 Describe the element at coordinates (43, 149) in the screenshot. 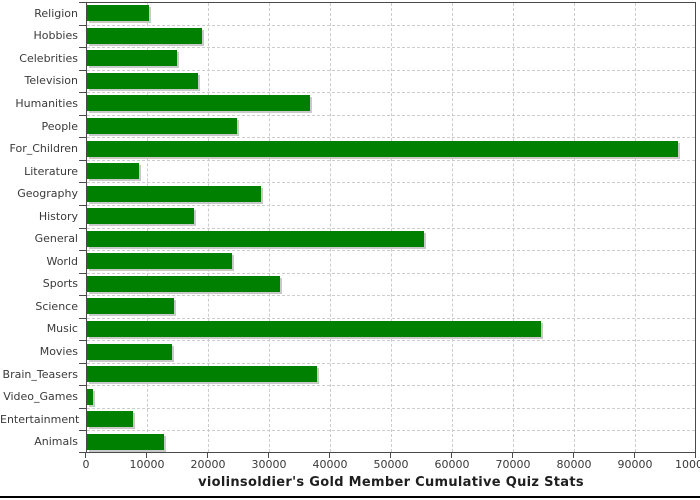

I see `category-label-for_children: For_Children` at that location.